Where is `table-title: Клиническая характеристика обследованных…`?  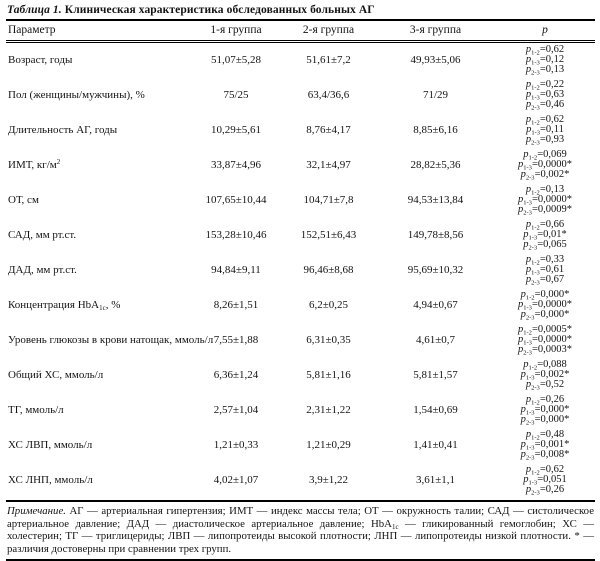
table-title: Клиническая характеристика обследованных… is located at coordinates (219, 10).